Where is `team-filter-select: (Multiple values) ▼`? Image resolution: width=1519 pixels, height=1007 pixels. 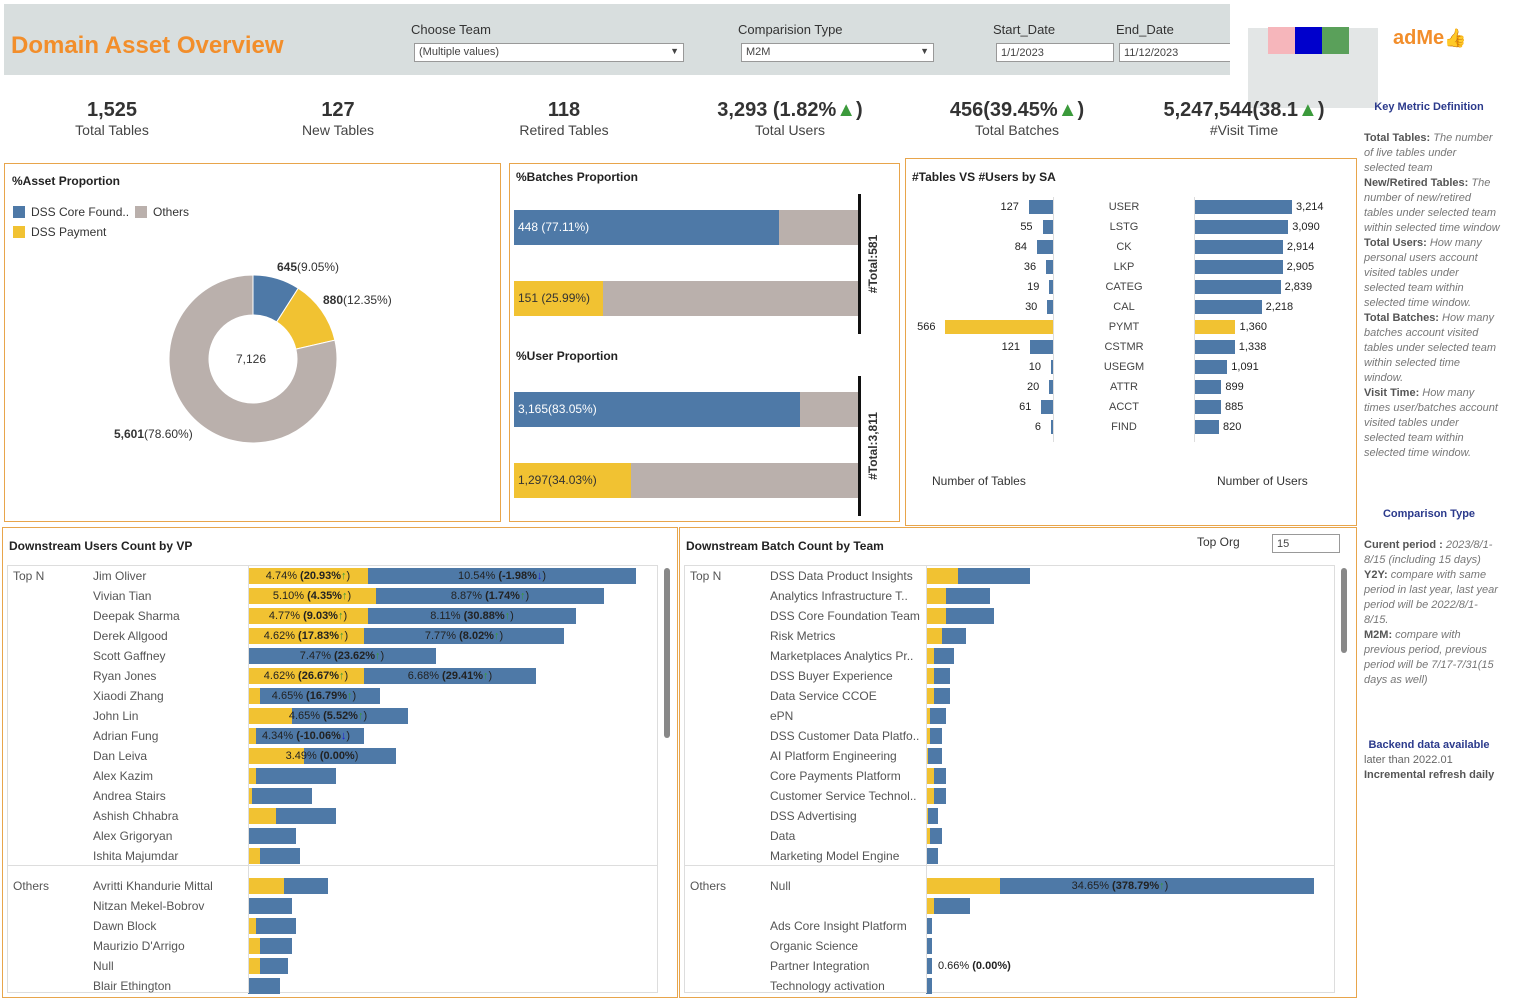 team-filter-select: (Multiple values) ▼ is located at coordinates (549, 52).